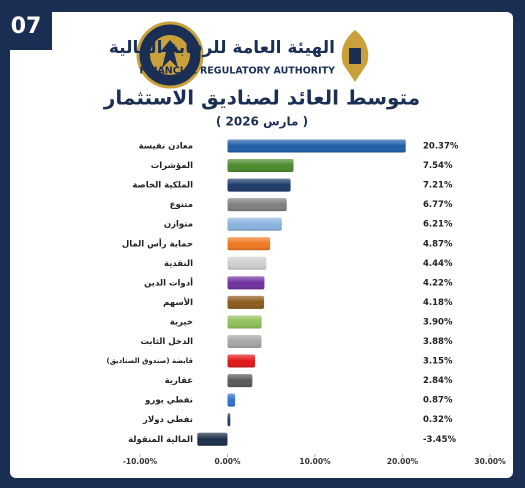  Describe the element at coordinates (438, 186) in the screenshot. I see `value-label: 7.21%` at that location.